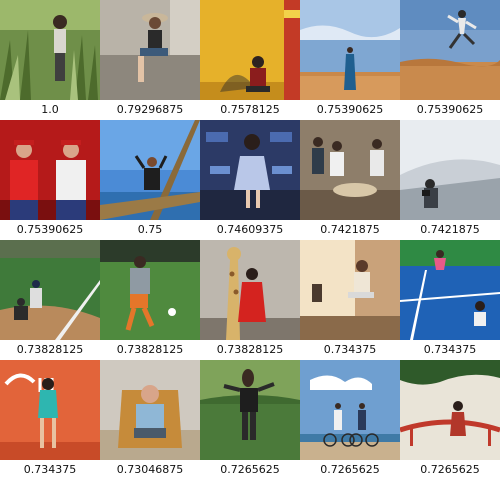 The width and height of the screenshot is (500, 480). What do you see at coordinates (150, 469) in the screenshot?
I see `similarity-score: 0.73046875` at bounding box center [150, 469].